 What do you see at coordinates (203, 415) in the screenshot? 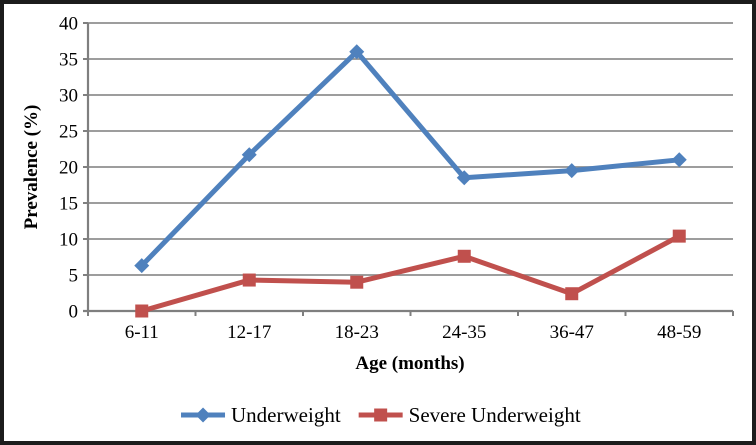
I see `legend-diamond-marker` at bounding box center [203, 415].